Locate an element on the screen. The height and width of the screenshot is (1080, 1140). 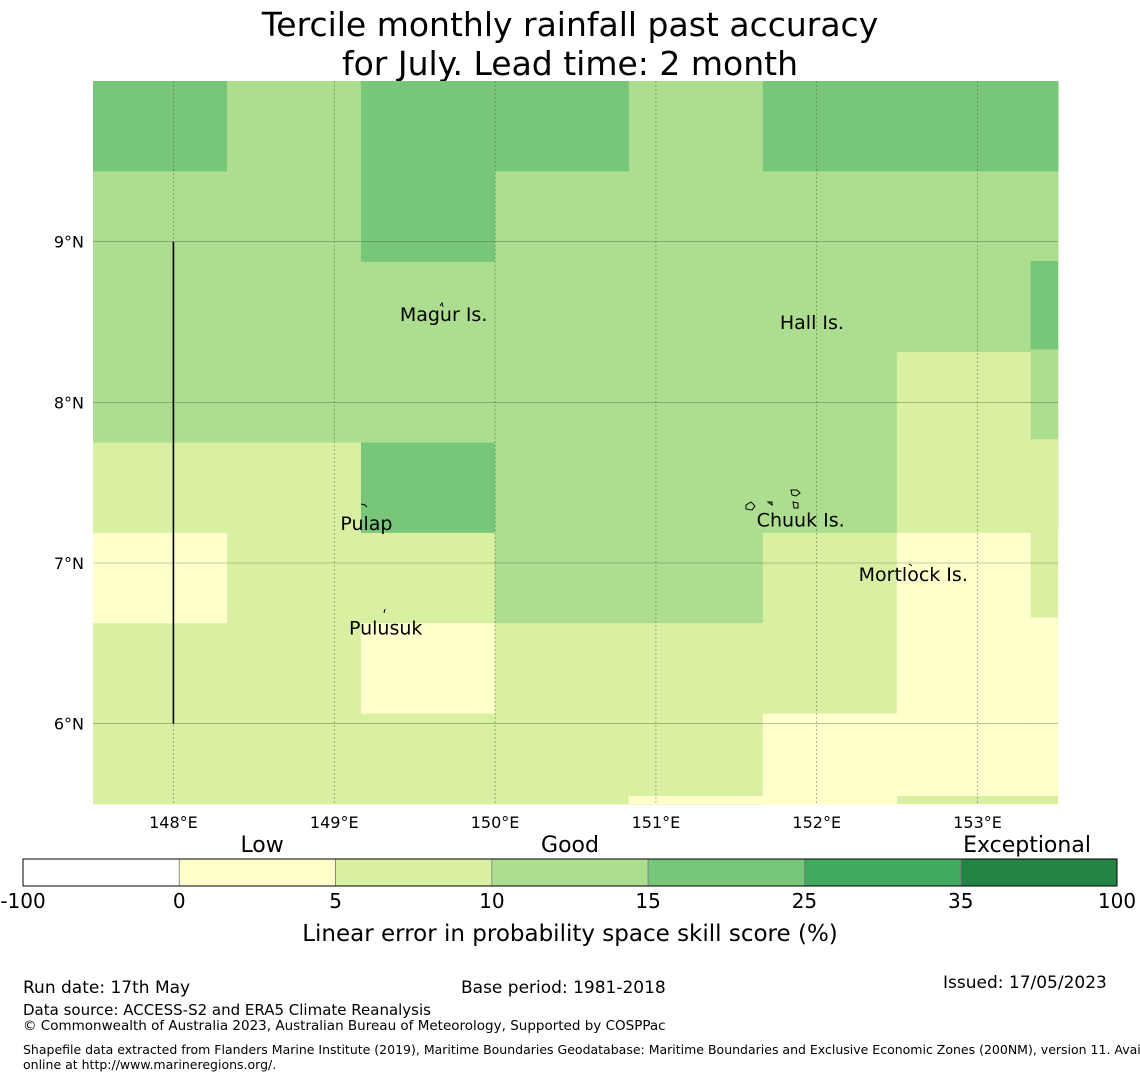
legend-tick-label: 100 is located at coordinates (1117, 901).